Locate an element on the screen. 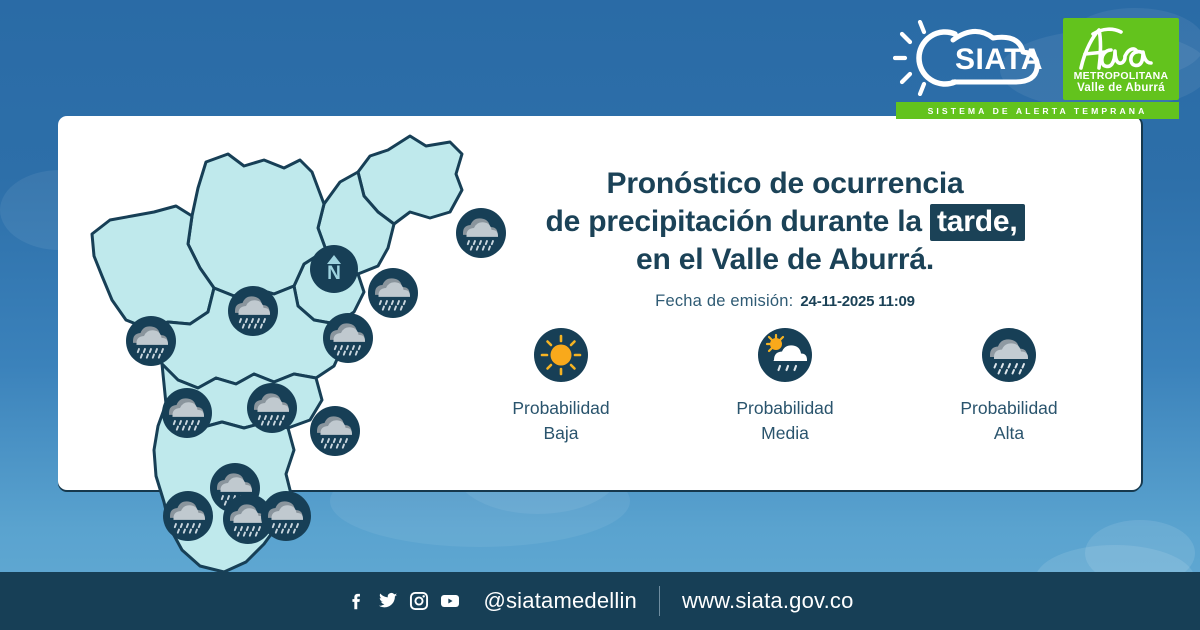  instagram-icon is located at coordinates (419, 601).